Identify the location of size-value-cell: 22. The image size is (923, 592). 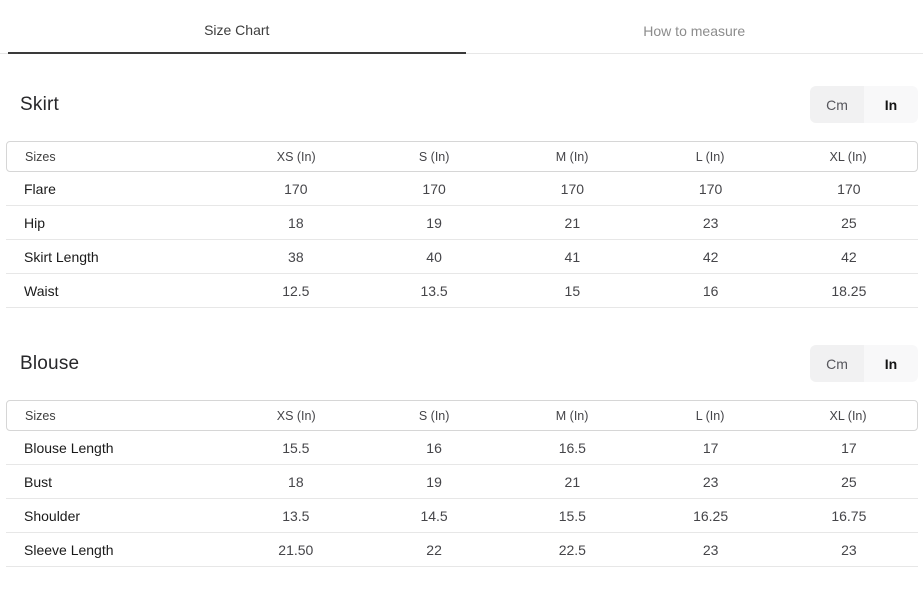
(434, 549).